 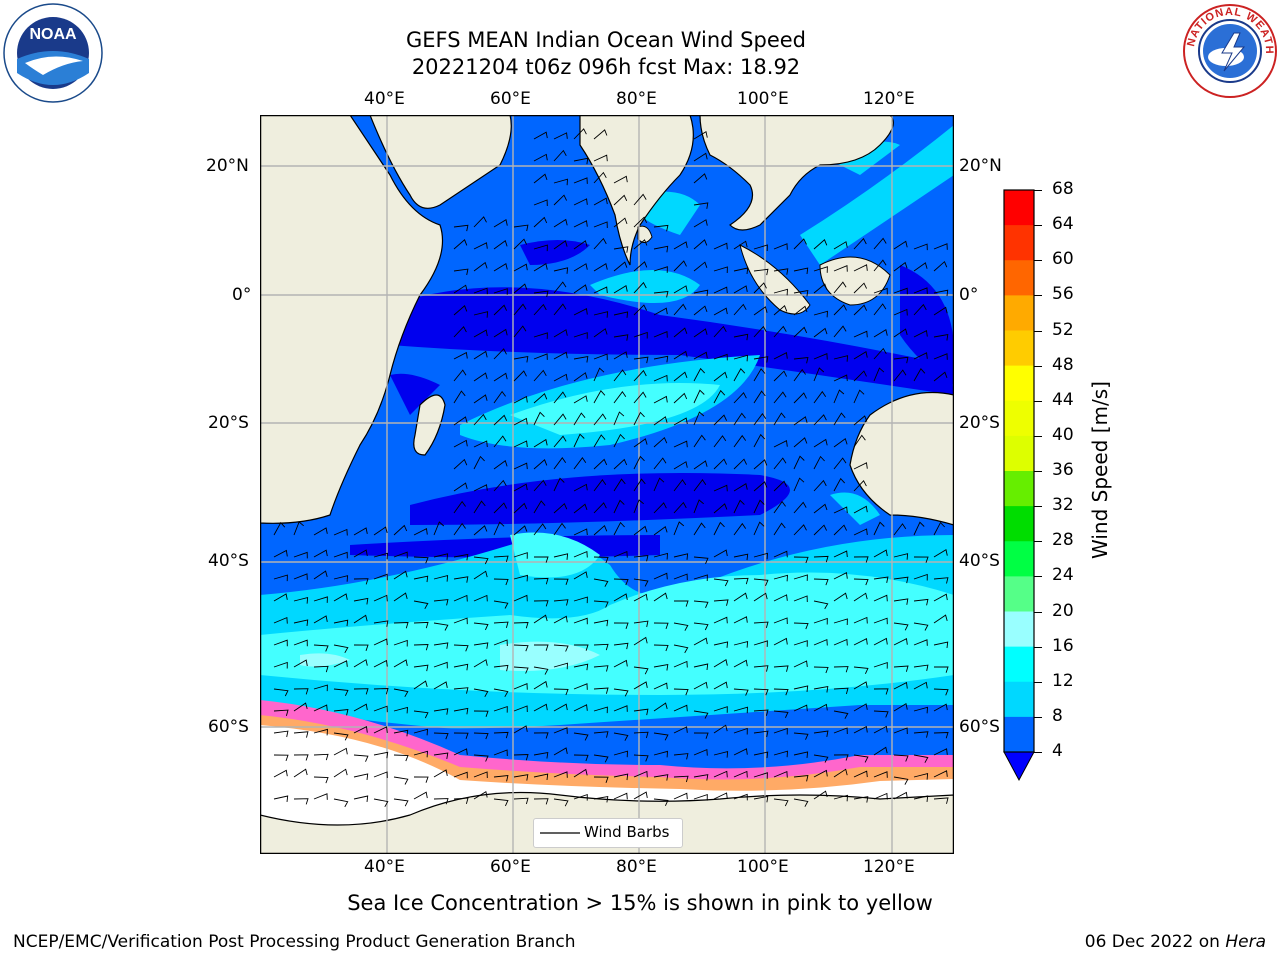 I want to click on footer-date: 06 Dec 2022 on Hera, so click(x=1175, y=942).